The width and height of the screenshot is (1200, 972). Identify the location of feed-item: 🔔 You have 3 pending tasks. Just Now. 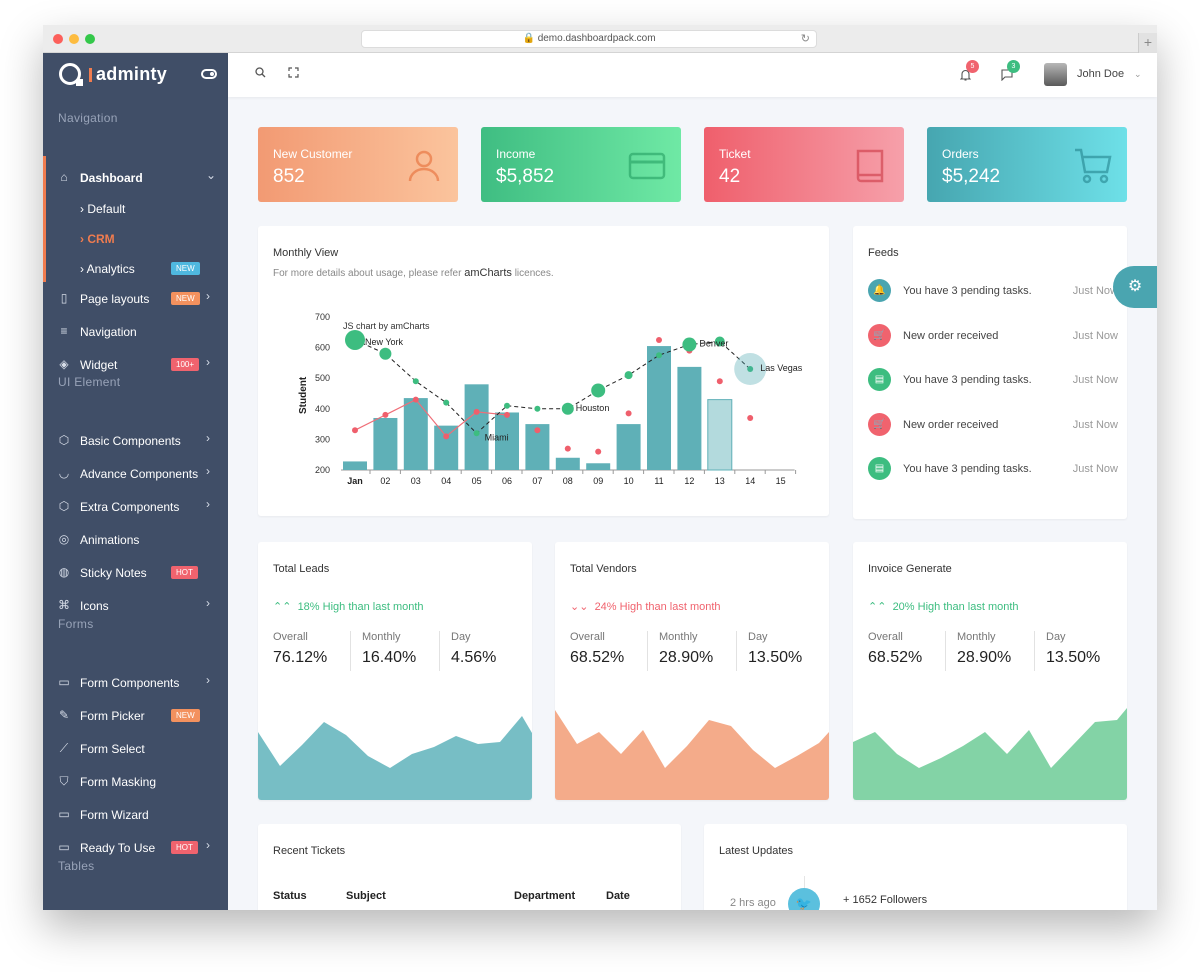
(993, 291).